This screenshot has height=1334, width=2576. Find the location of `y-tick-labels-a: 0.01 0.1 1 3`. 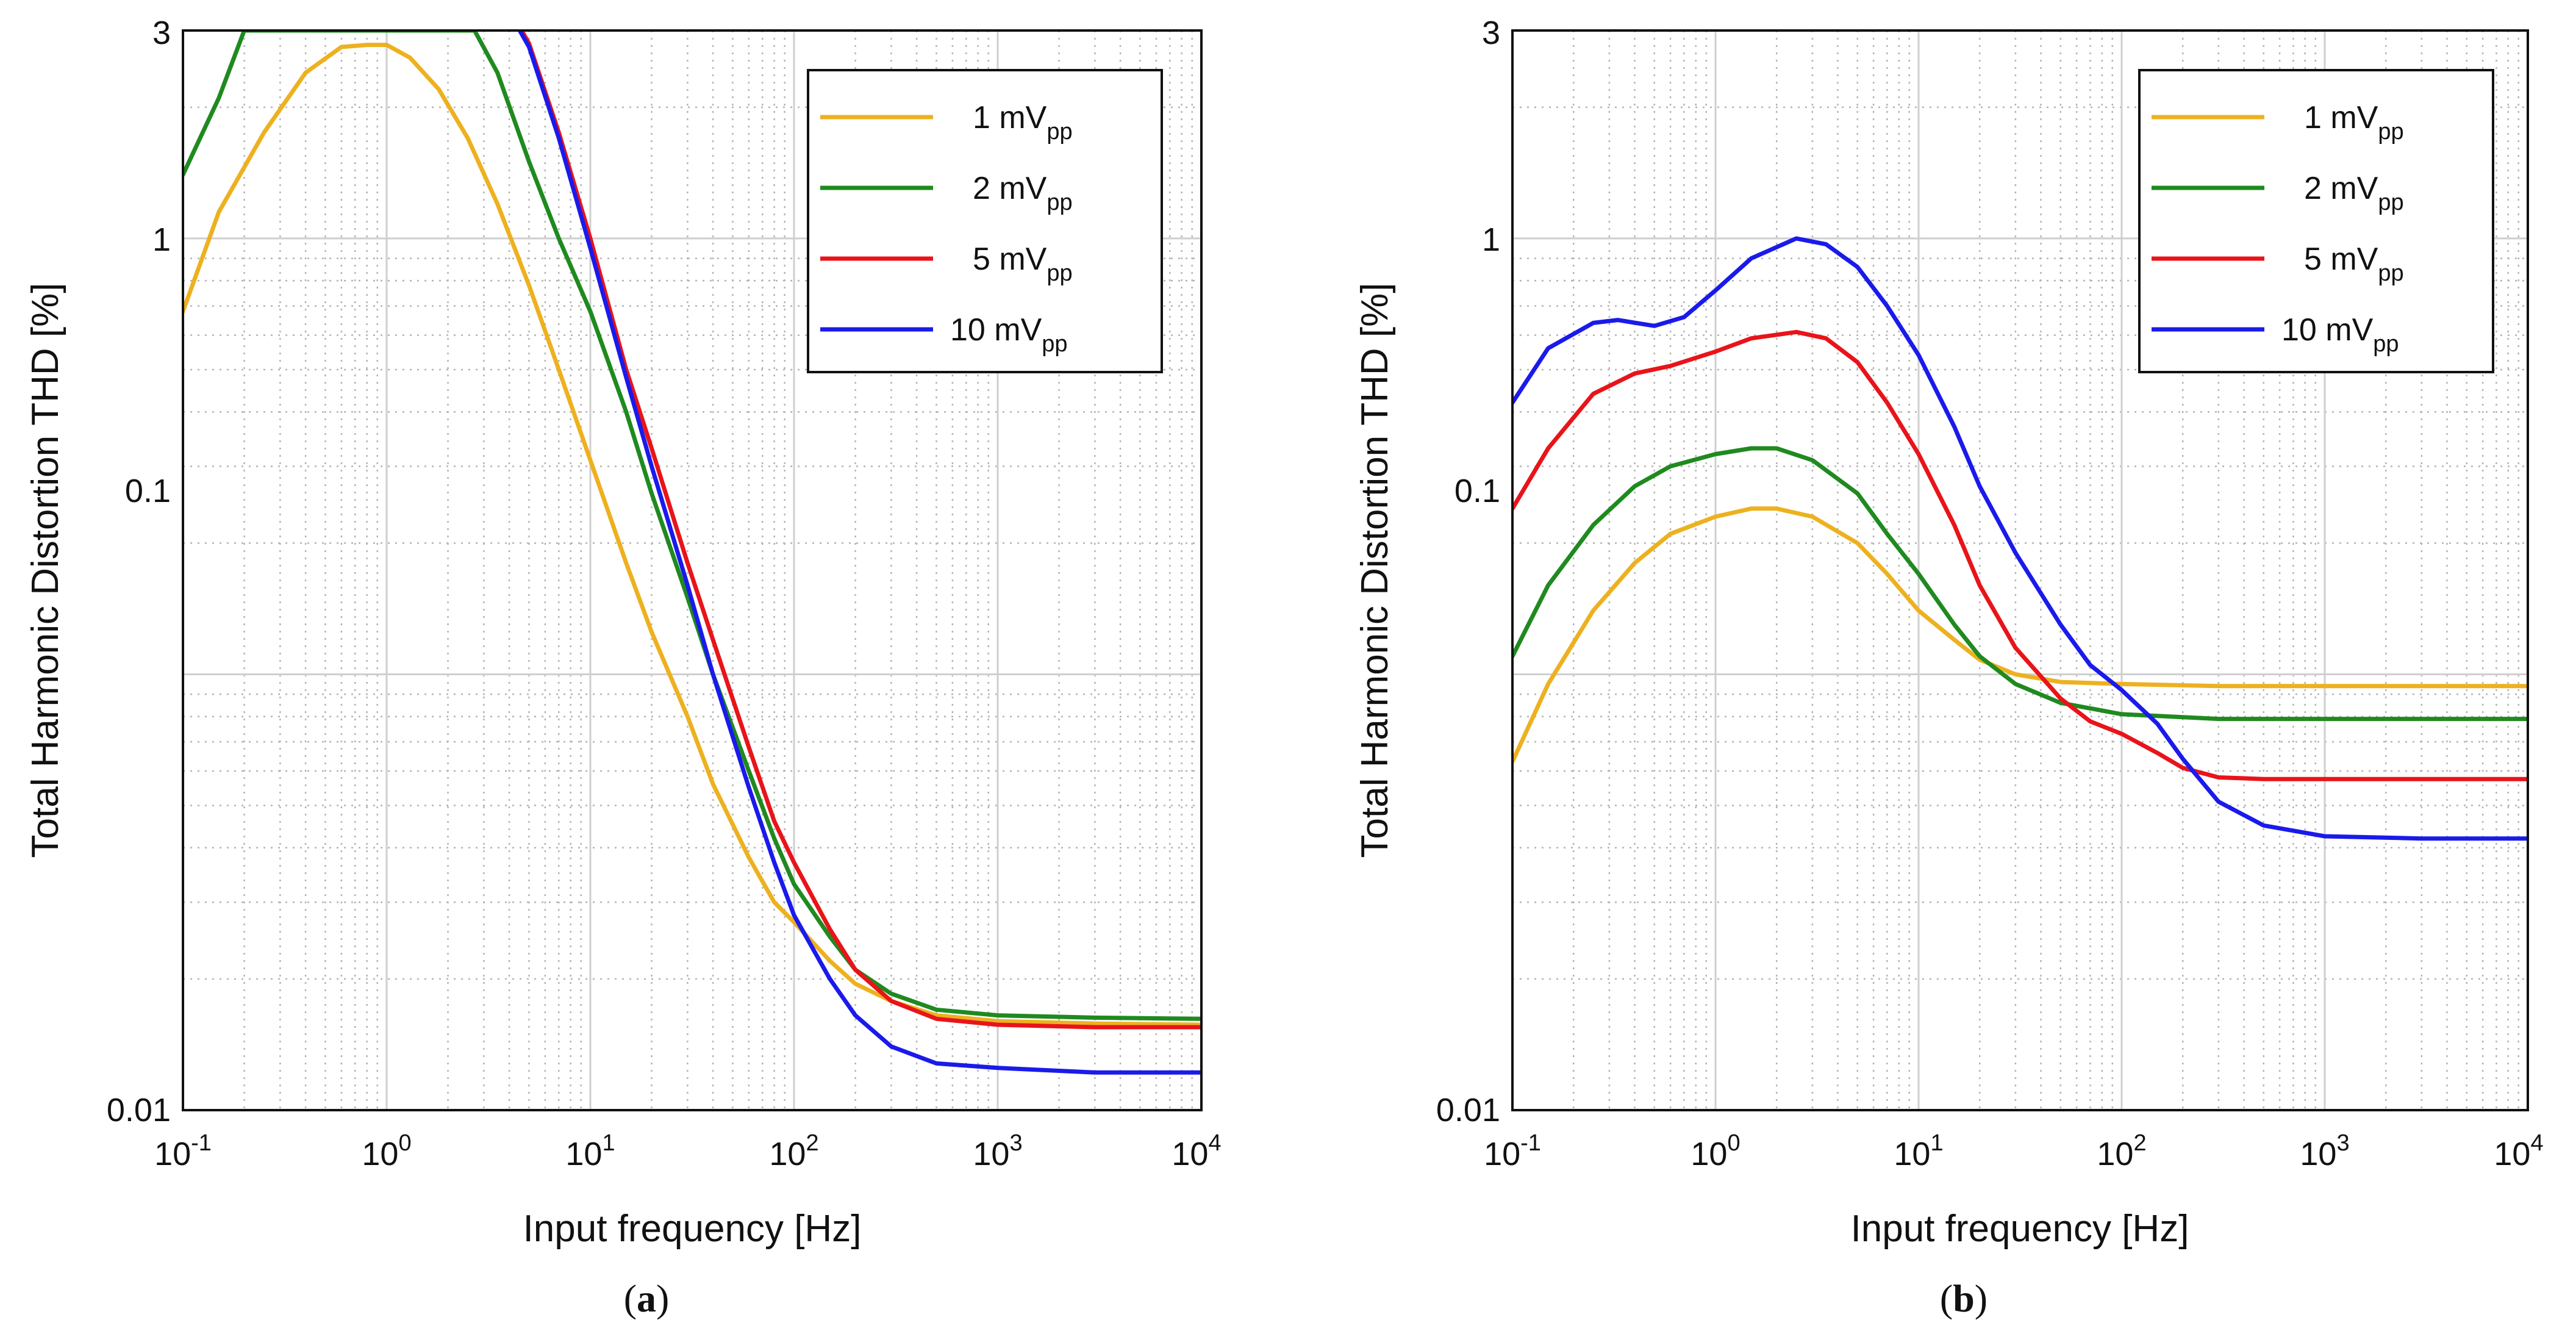

y-tick-labels-a: 0.01 0.1 1 3 is located at coordinates (139, 571).